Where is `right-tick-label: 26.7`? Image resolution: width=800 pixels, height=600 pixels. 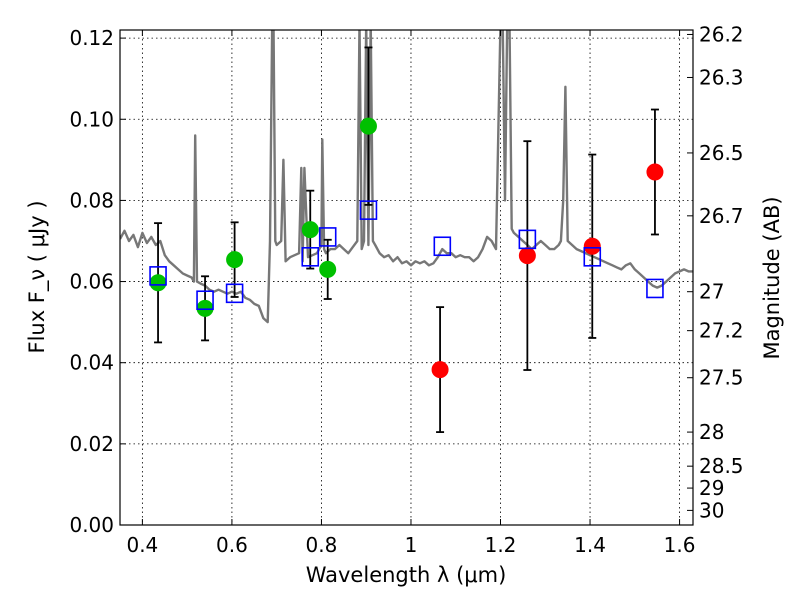 right-tick-label: 26.7 is located at coordinates (721, 216).